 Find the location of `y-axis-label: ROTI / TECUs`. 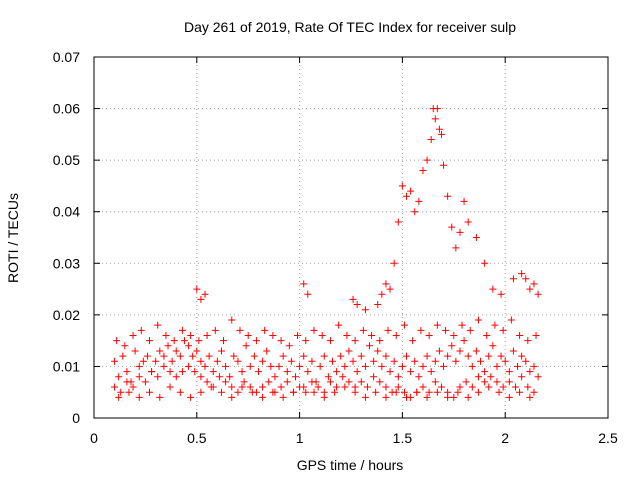

y-axis-label: ROTI / TECUs is located at coordinates (13, 238).